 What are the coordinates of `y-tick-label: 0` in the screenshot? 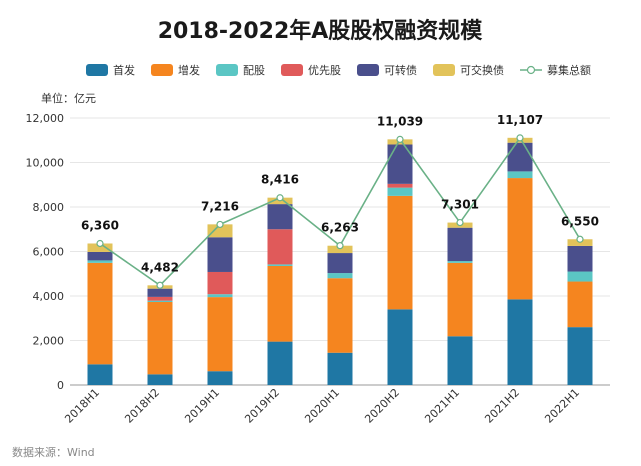 It's located at (60, 385).